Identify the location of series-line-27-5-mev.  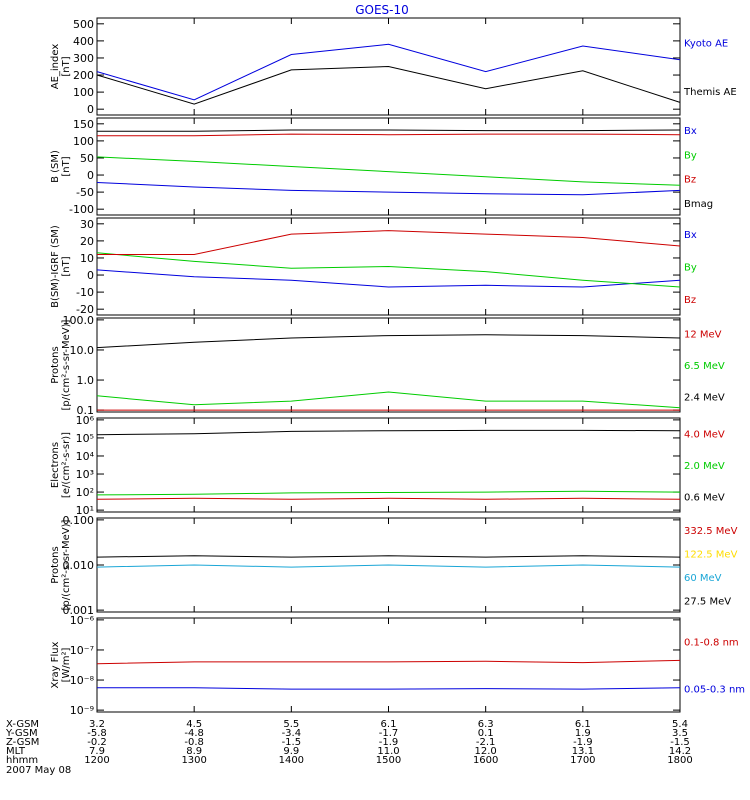
(388, 556).